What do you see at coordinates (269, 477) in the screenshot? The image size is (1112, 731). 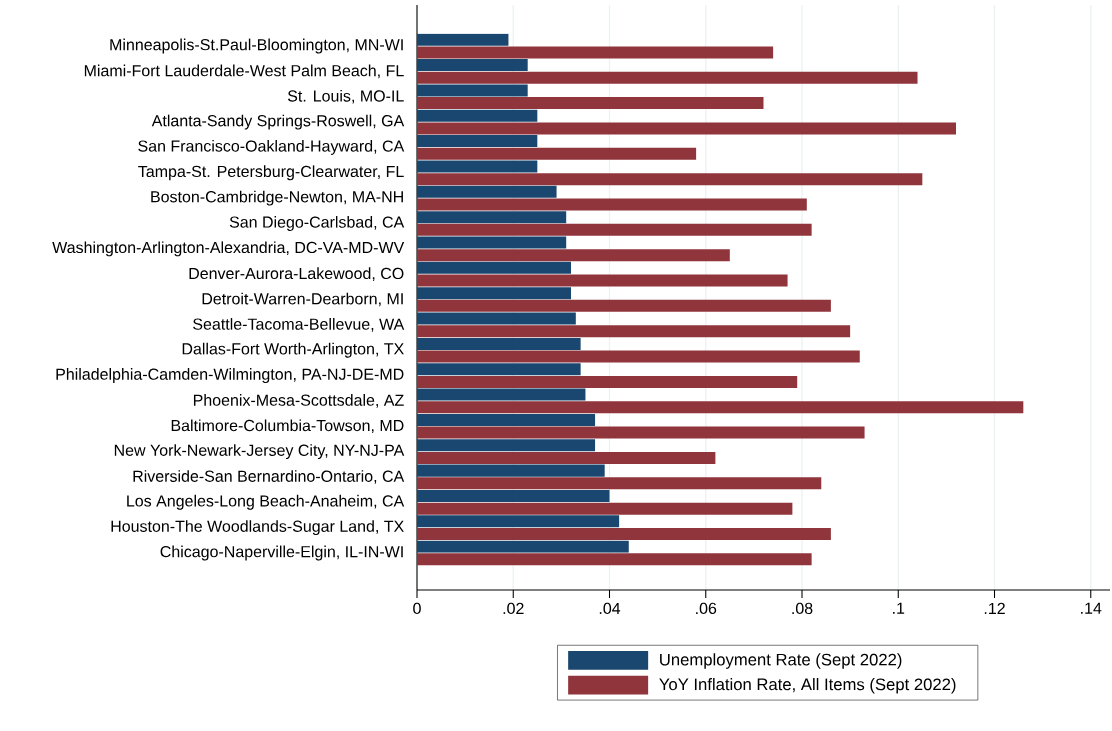 I see `y-tick-label: Riverside-San Bernardino-Ontario, CA` at bounding box center [269, 477].